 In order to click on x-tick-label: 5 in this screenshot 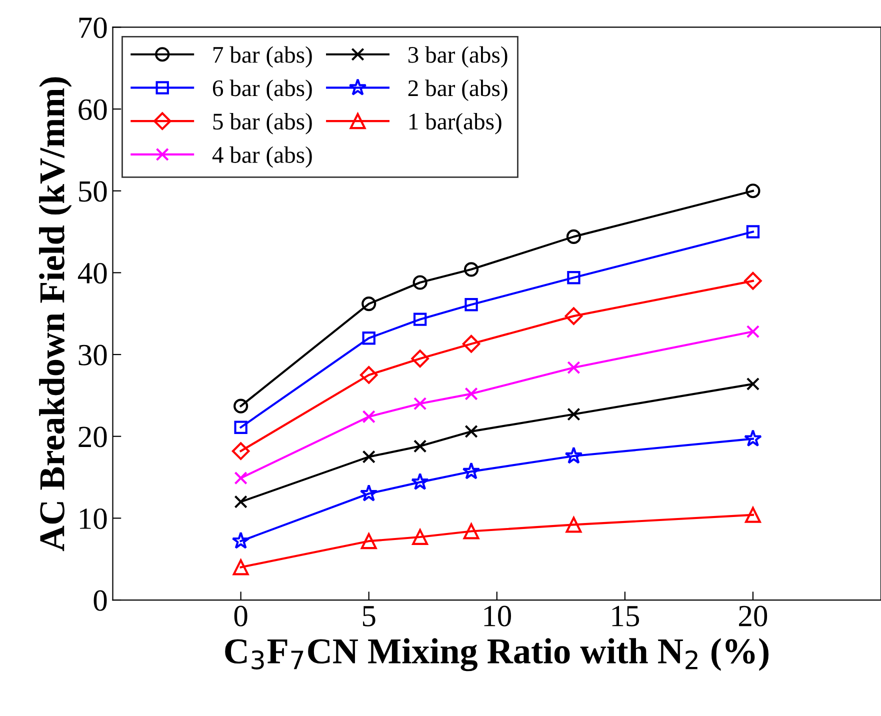, I will do `click(369, 616)`.